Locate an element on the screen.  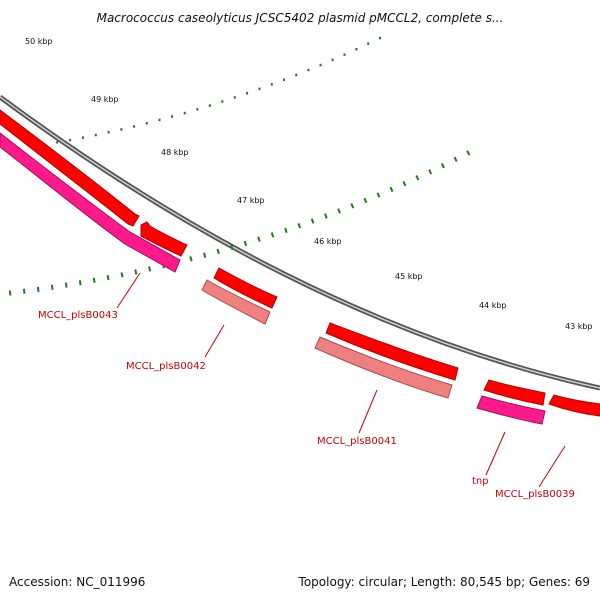
tick-label-50kbp: 50 kbp is located at coordinates (39, 41).